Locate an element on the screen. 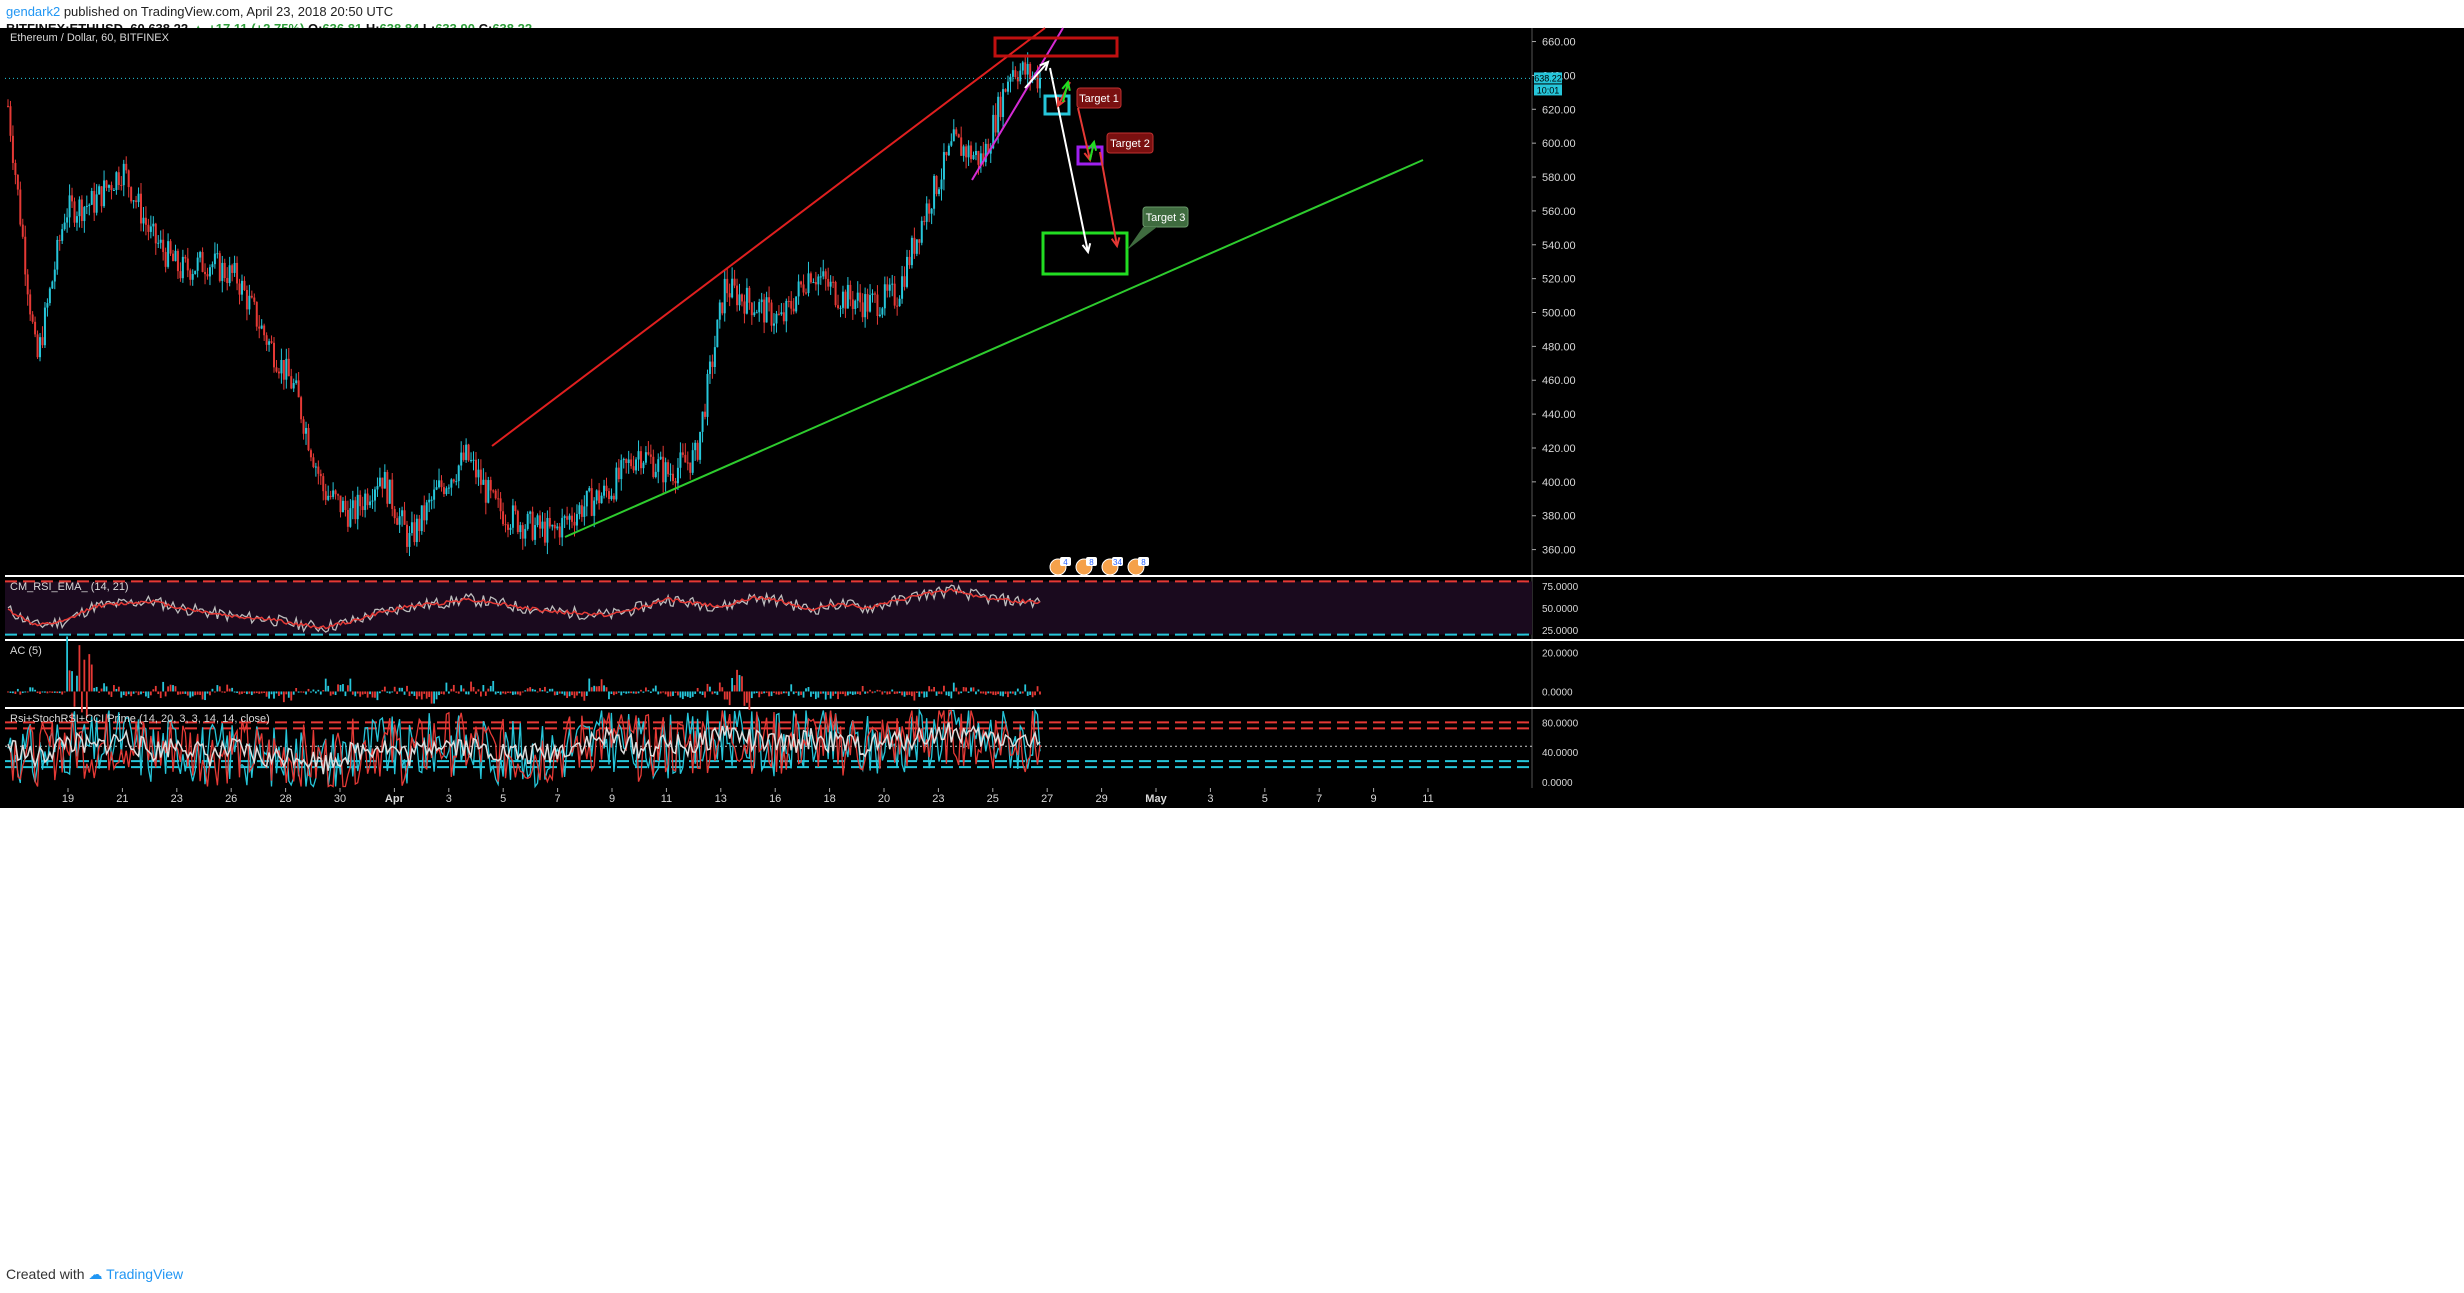  pane-3-background is located at coordinates (768, 674).